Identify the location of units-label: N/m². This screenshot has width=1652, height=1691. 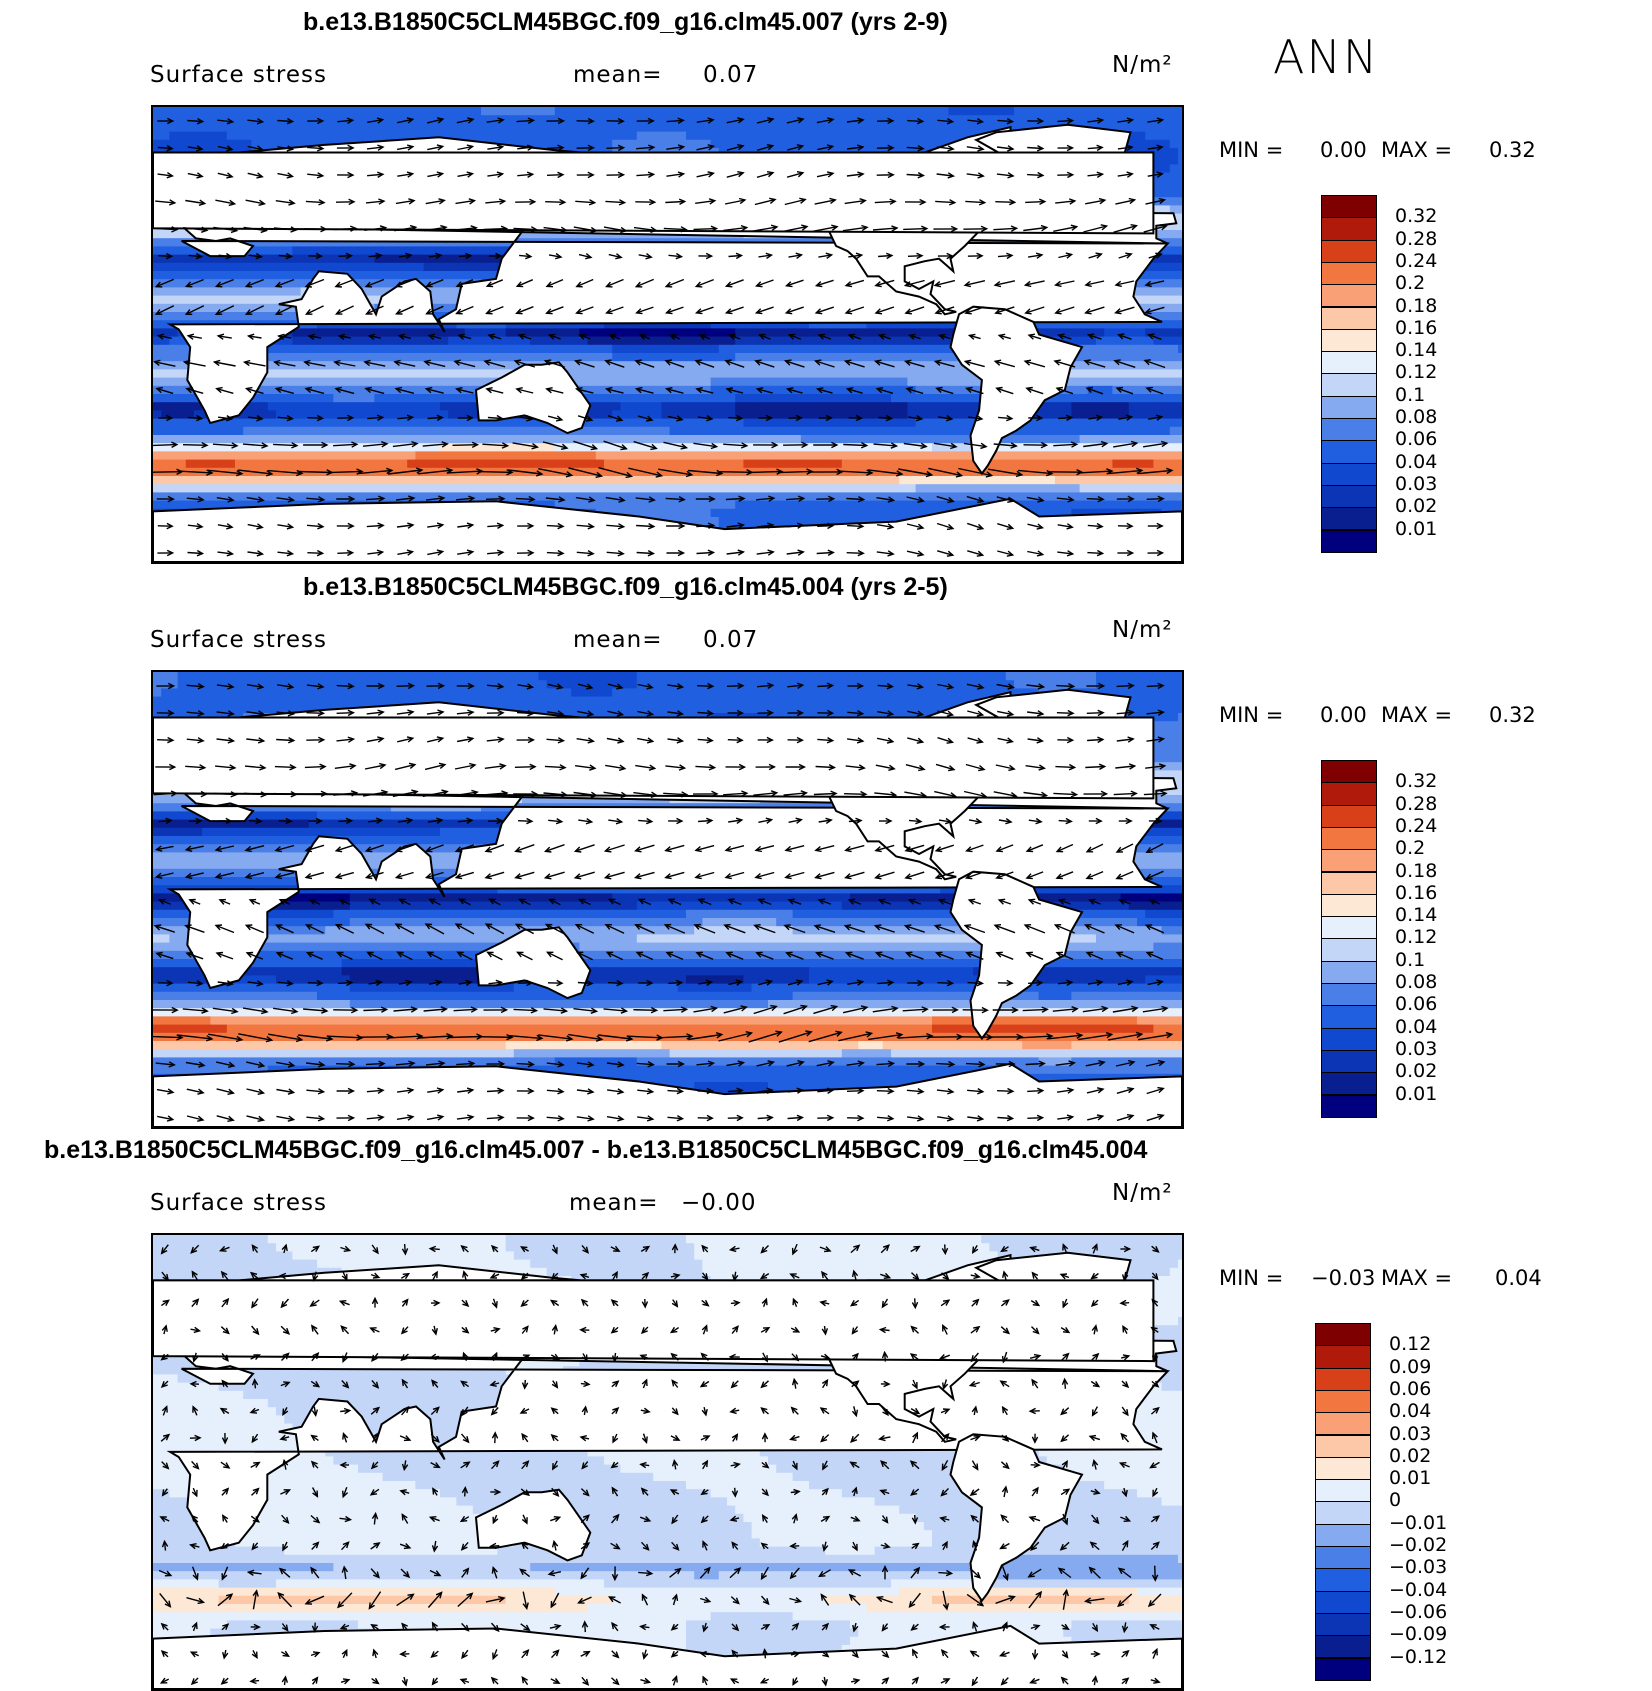
(1142, 65).